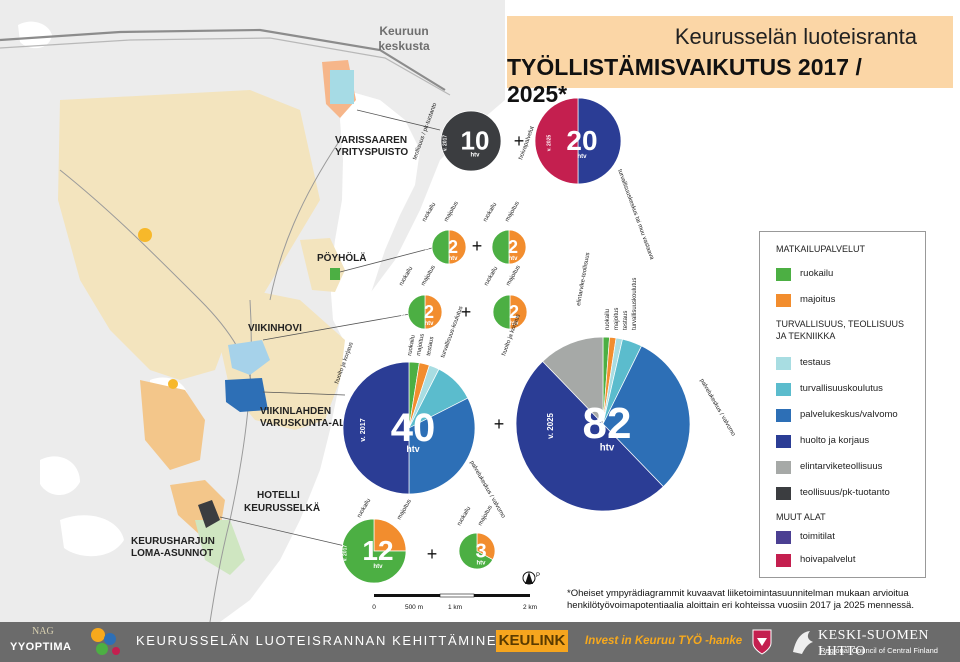 This screenshot has width=960, height=662. I want to click on pie-slice-teollisuus, so click(471, 141).